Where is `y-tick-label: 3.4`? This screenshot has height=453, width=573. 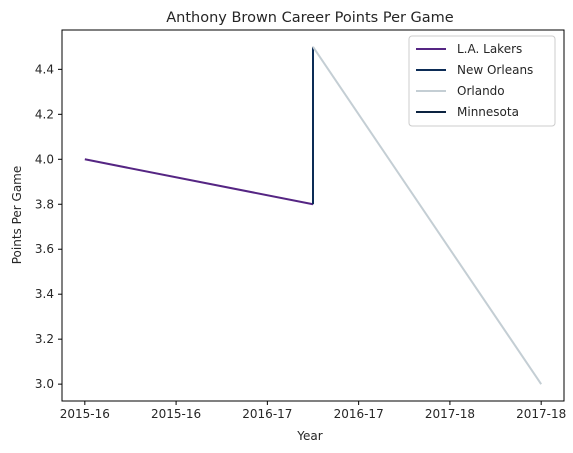 y-tick-label: 3.4 is located at coordinates (44, 294).